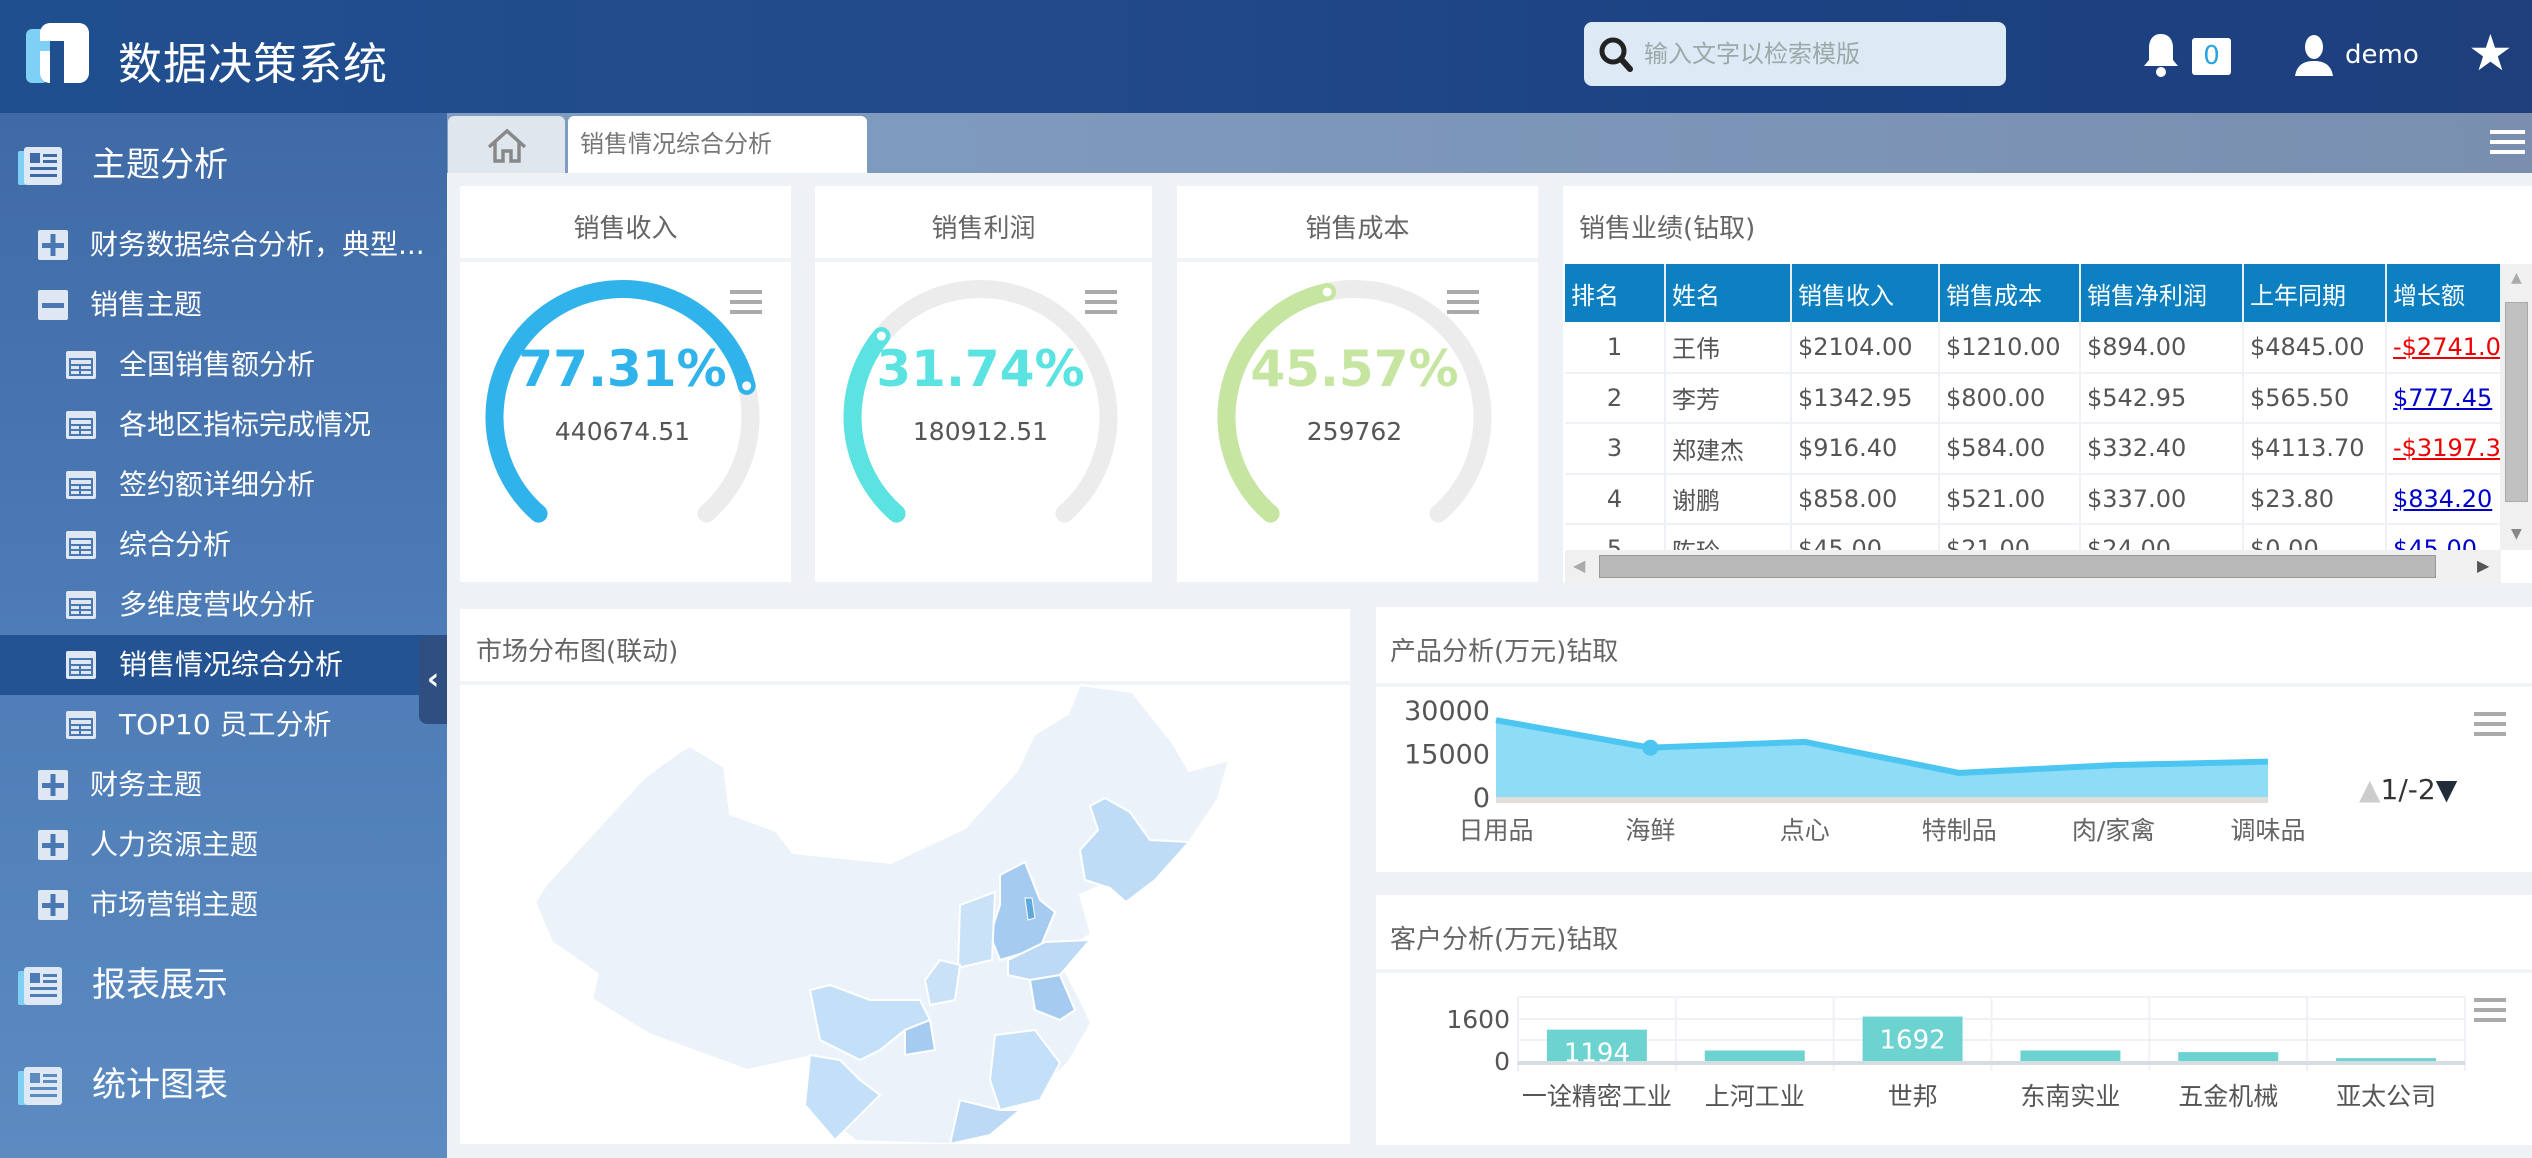 Image resolution: width=2532 pixels, height=1158 pixels. I want to click on table-cell: $521.00, so click(2010, 499).